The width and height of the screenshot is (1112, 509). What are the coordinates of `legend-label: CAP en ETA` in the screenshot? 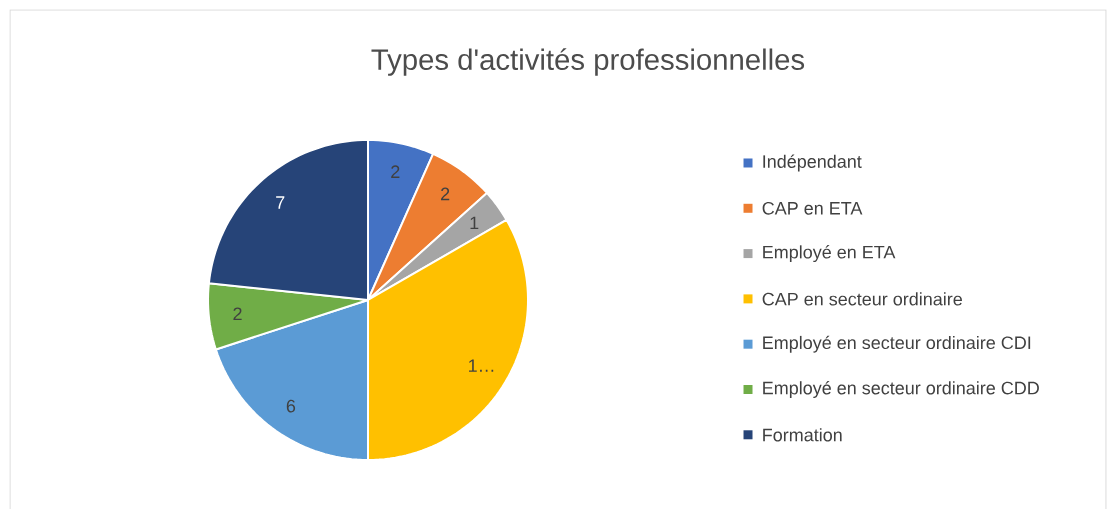 It's located at (812, 208).